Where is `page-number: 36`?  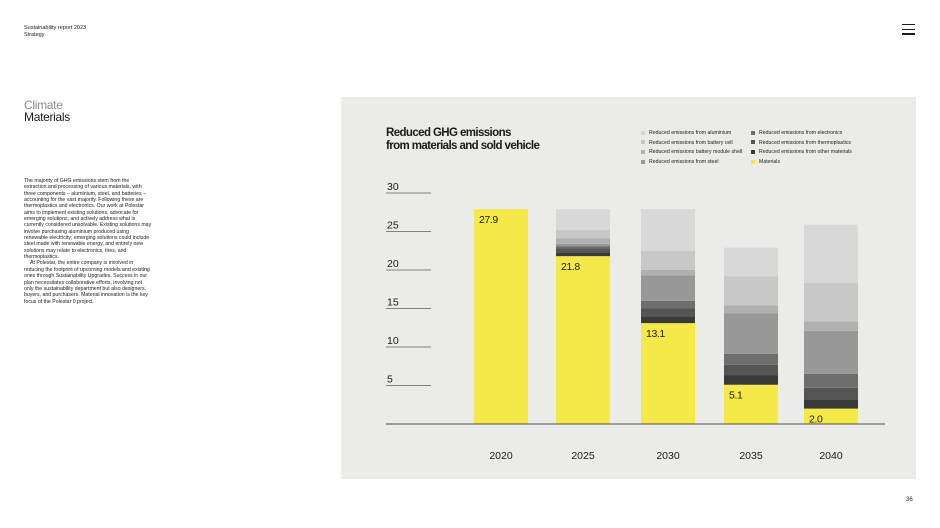 page-number: 36 is located at coordinates (909, 500).